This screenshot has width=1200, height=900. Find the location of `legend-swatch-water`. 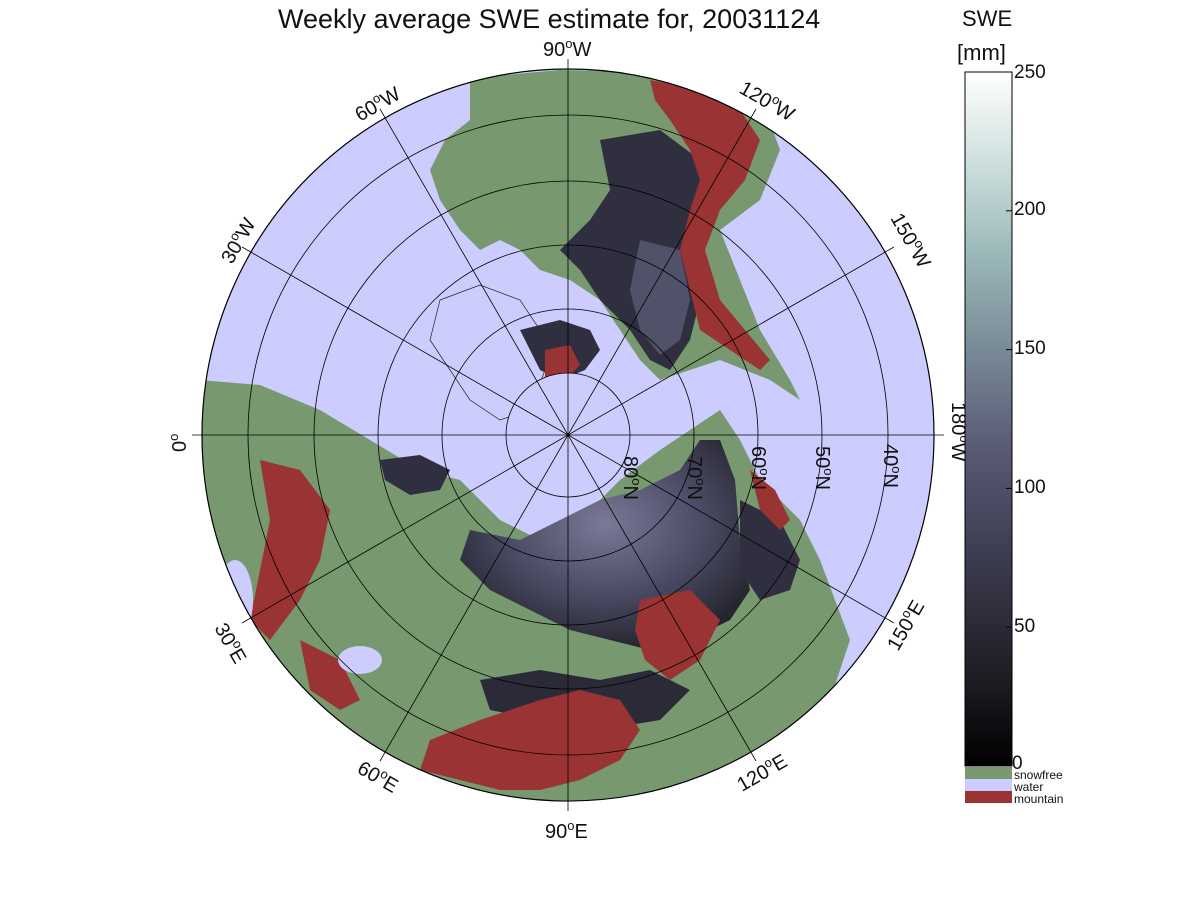

legend-swatch-water is located at coordinates (988, 785).